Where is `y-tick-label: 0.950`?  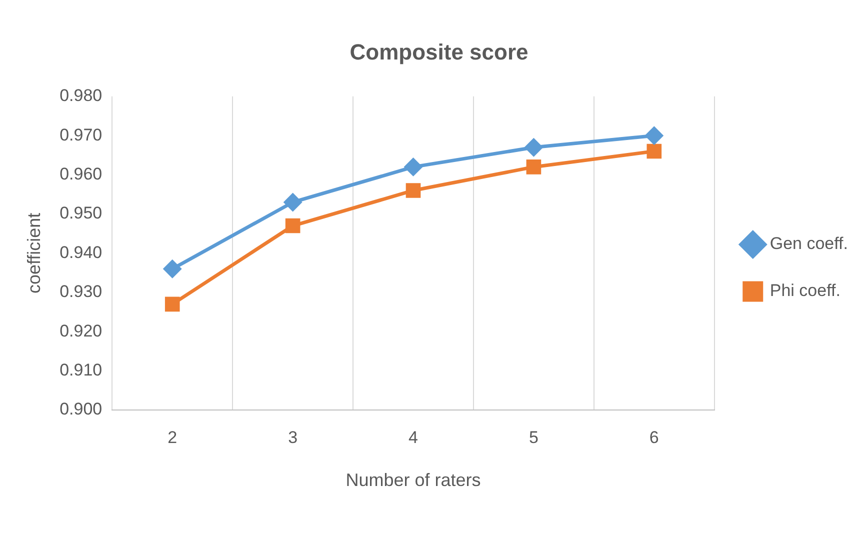 y-tick-label: 0.950 is located at coordinates (81, 213).